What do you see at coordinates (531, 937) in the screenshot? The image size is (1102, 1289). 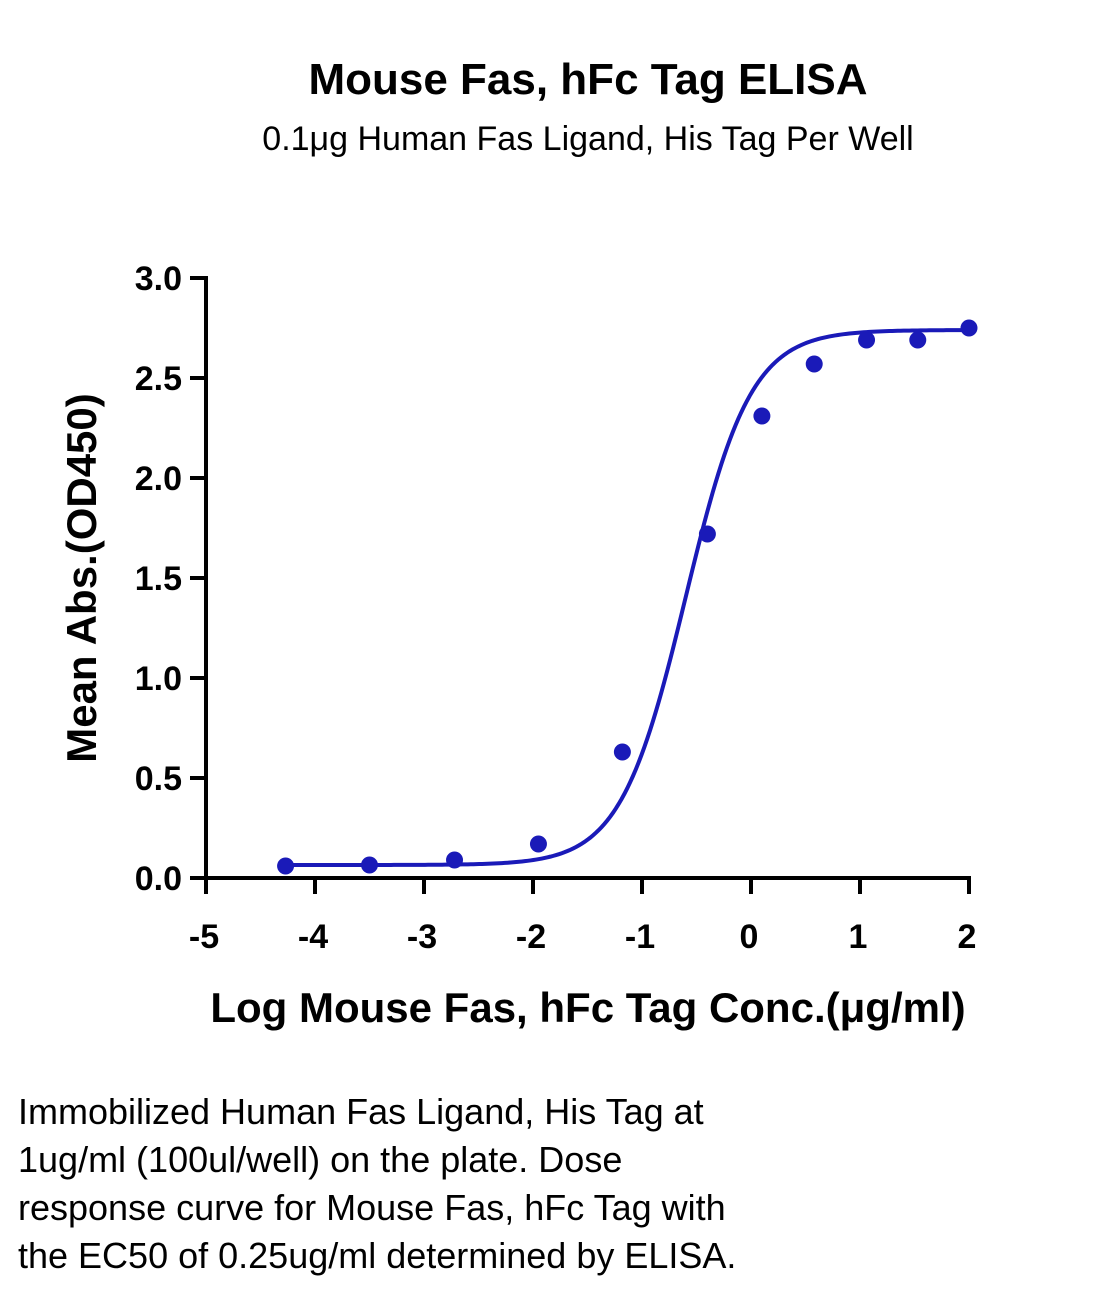 I see `x-tick-label: -2` at bounding box center [531, 937].